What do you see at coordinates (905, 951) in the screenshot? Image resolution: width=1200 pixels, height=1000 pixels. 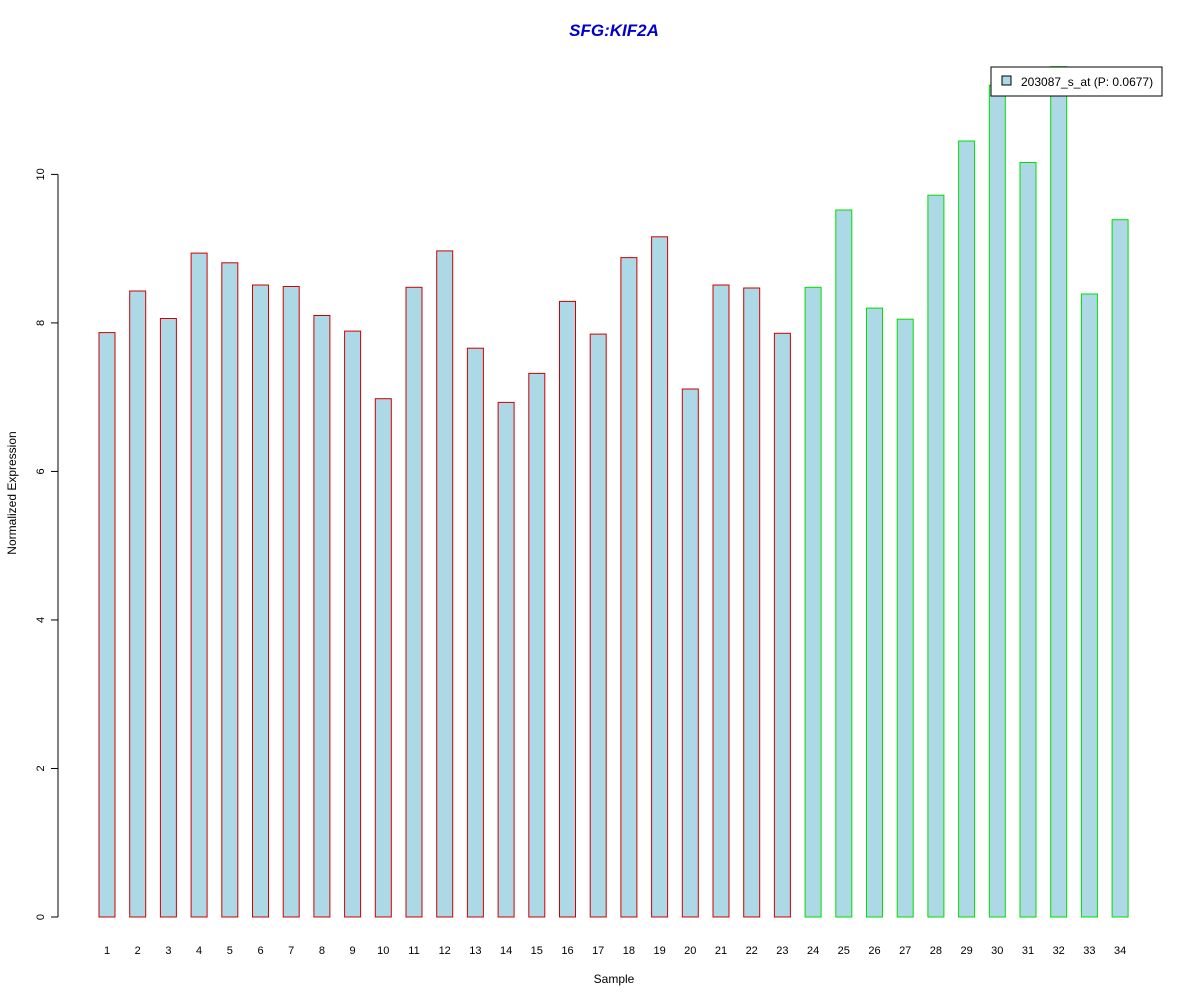 I see `x-tick-label: 27` at bounding box center [905, 951].